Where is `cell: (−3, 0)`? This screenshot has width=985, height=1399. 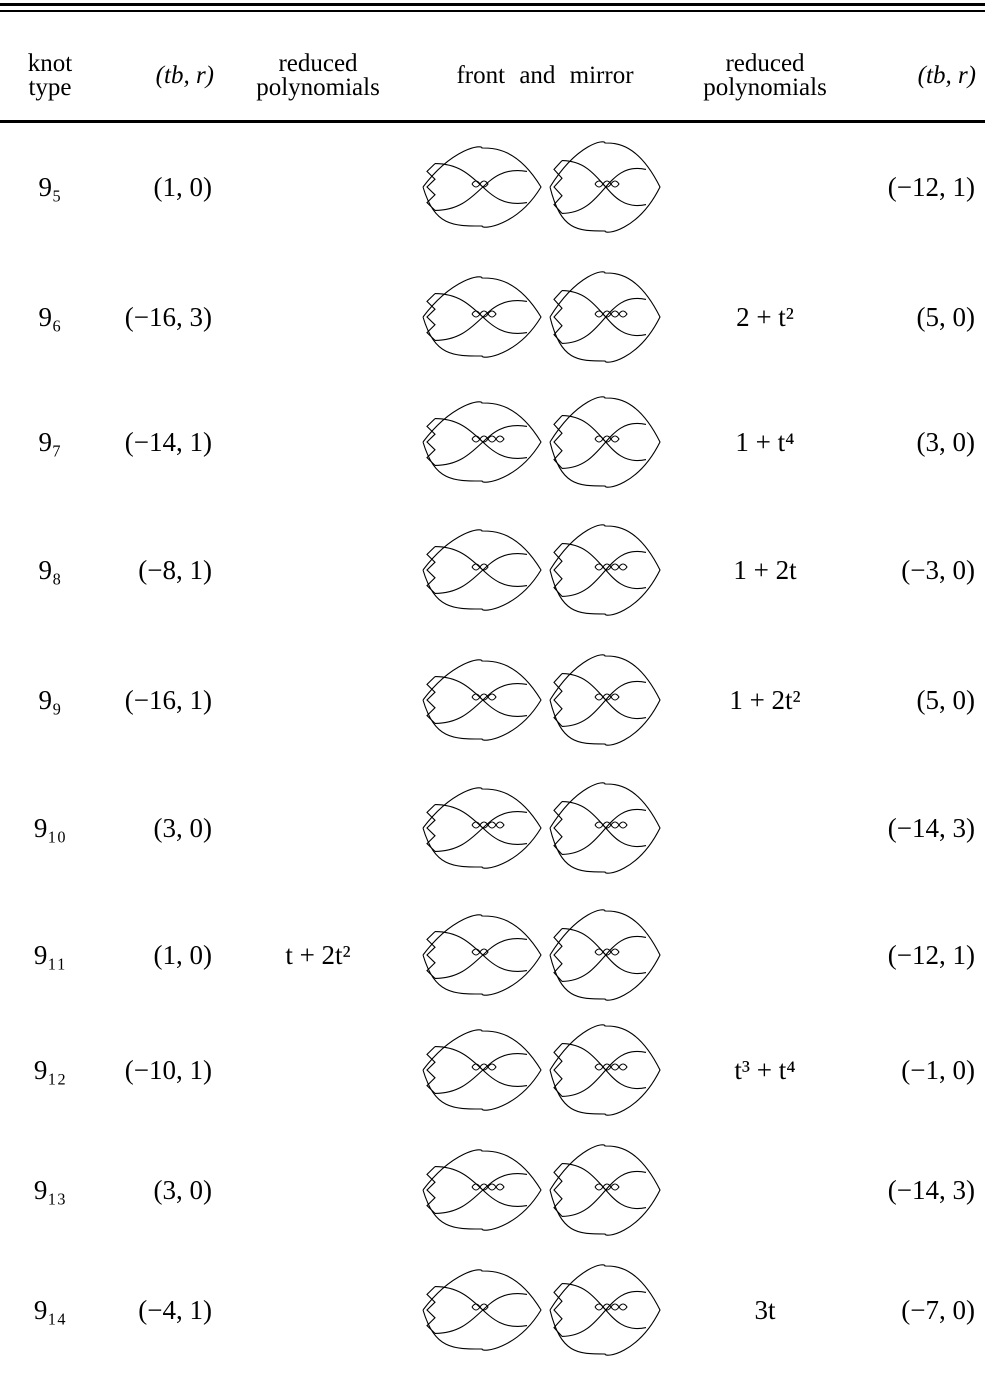 cell: (−3, 0) is located at coordinates (938, 570).